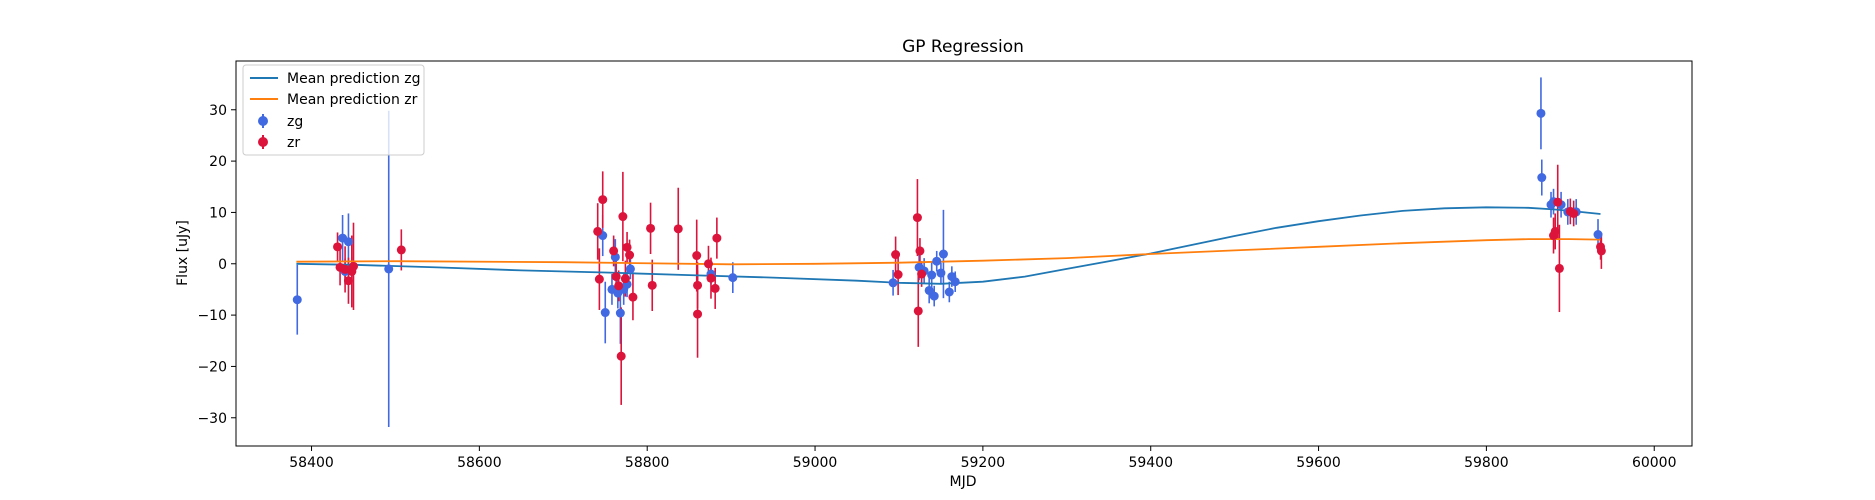 This screenshot has height=500, width=1875. I want to click on y-tick-label: −10, so click(212, 316).